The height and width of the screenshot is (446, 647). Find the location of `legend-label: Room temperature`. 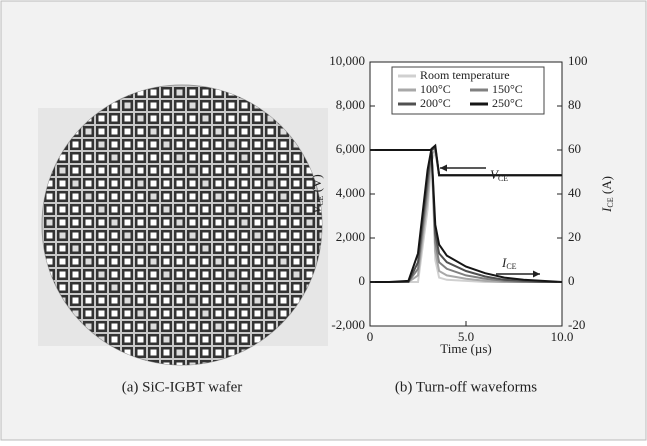

legend-label: Room temperature is located at coordinates (465, 75).